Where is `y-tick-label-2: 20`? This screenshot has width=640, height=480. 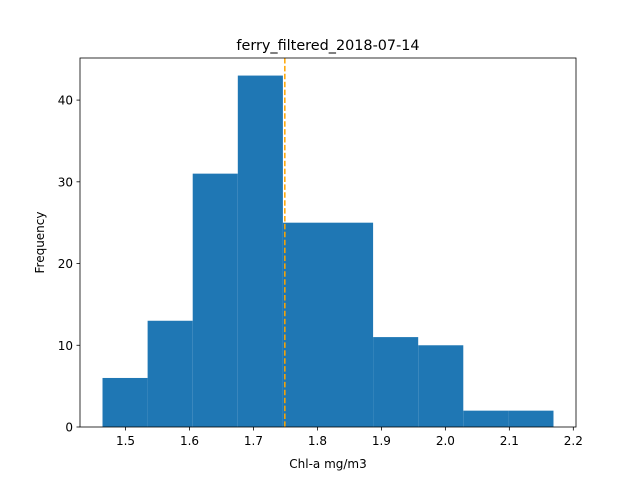 y-tick-label-2: 20 is located at coordinates (65, 264).